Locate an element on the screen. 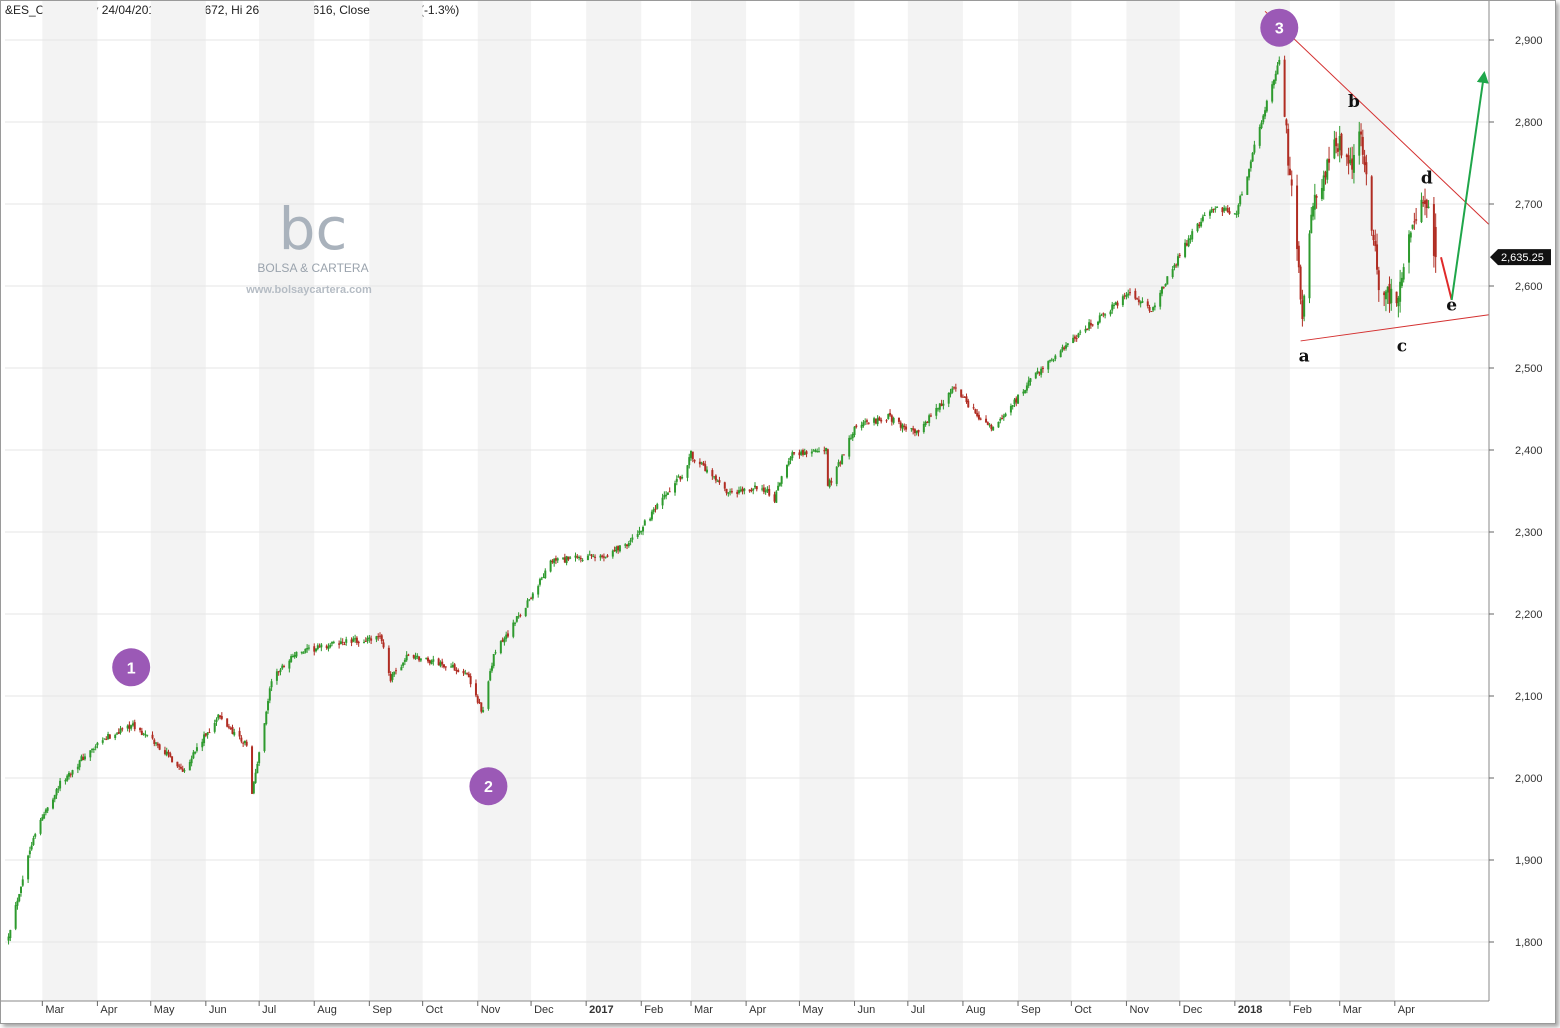 The height and width of the screenshot is (1028, 1560). x-tick-label: Feb is located at coordinates (1302, 1010).